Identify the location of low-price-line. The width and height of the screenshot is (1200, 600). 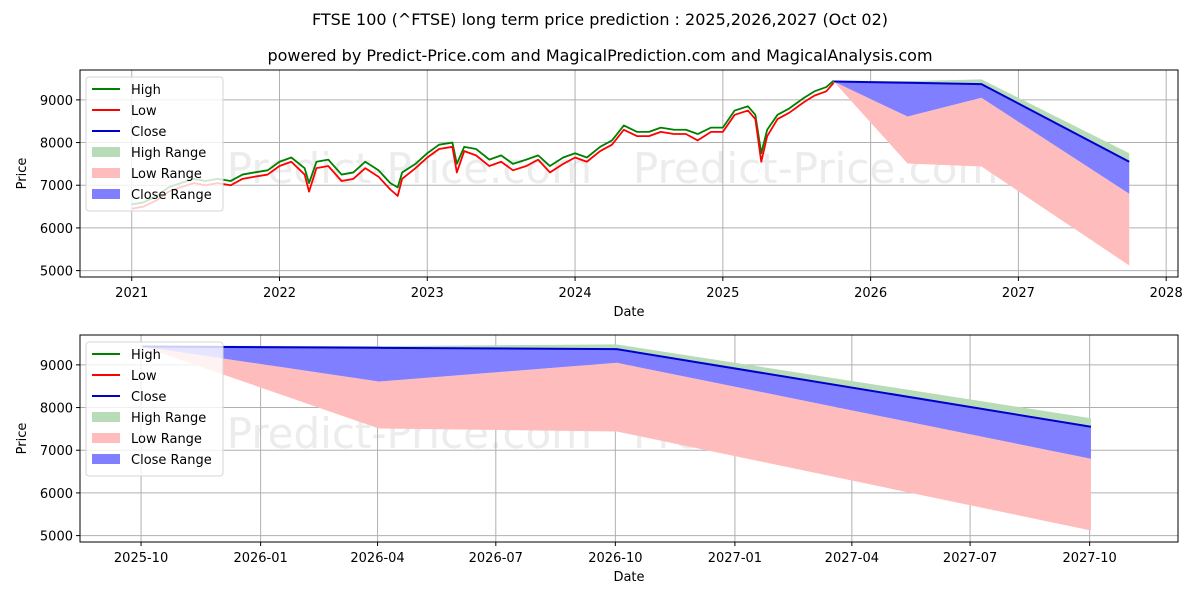
(483, 146).